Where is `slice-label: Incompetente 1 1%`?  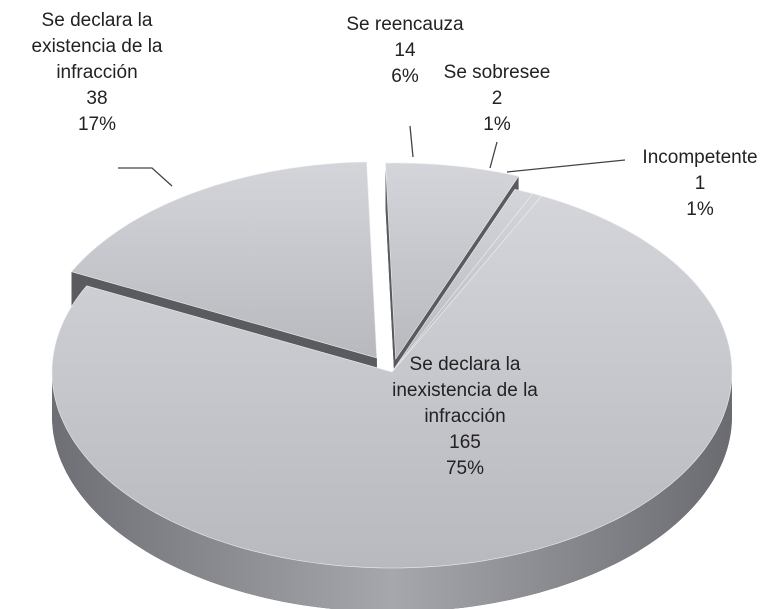
slice-label: Incompetente 1 1% is located at coordinates (700, 184).